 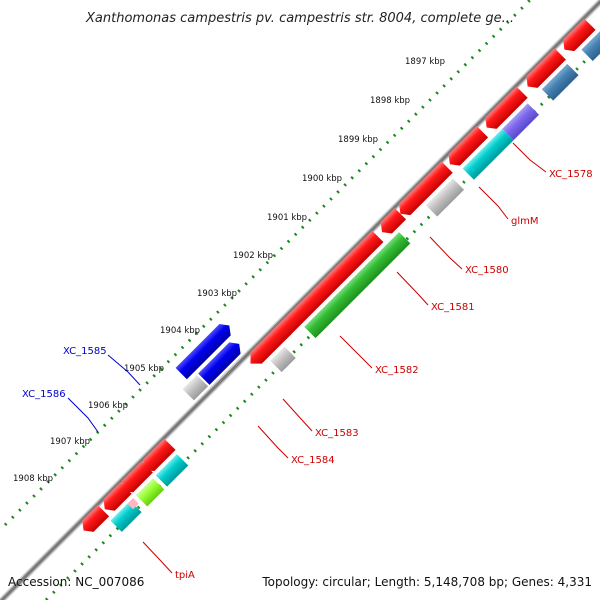 I want to click on gene-label-tpia: tpiA, so click(x=185, y=575).